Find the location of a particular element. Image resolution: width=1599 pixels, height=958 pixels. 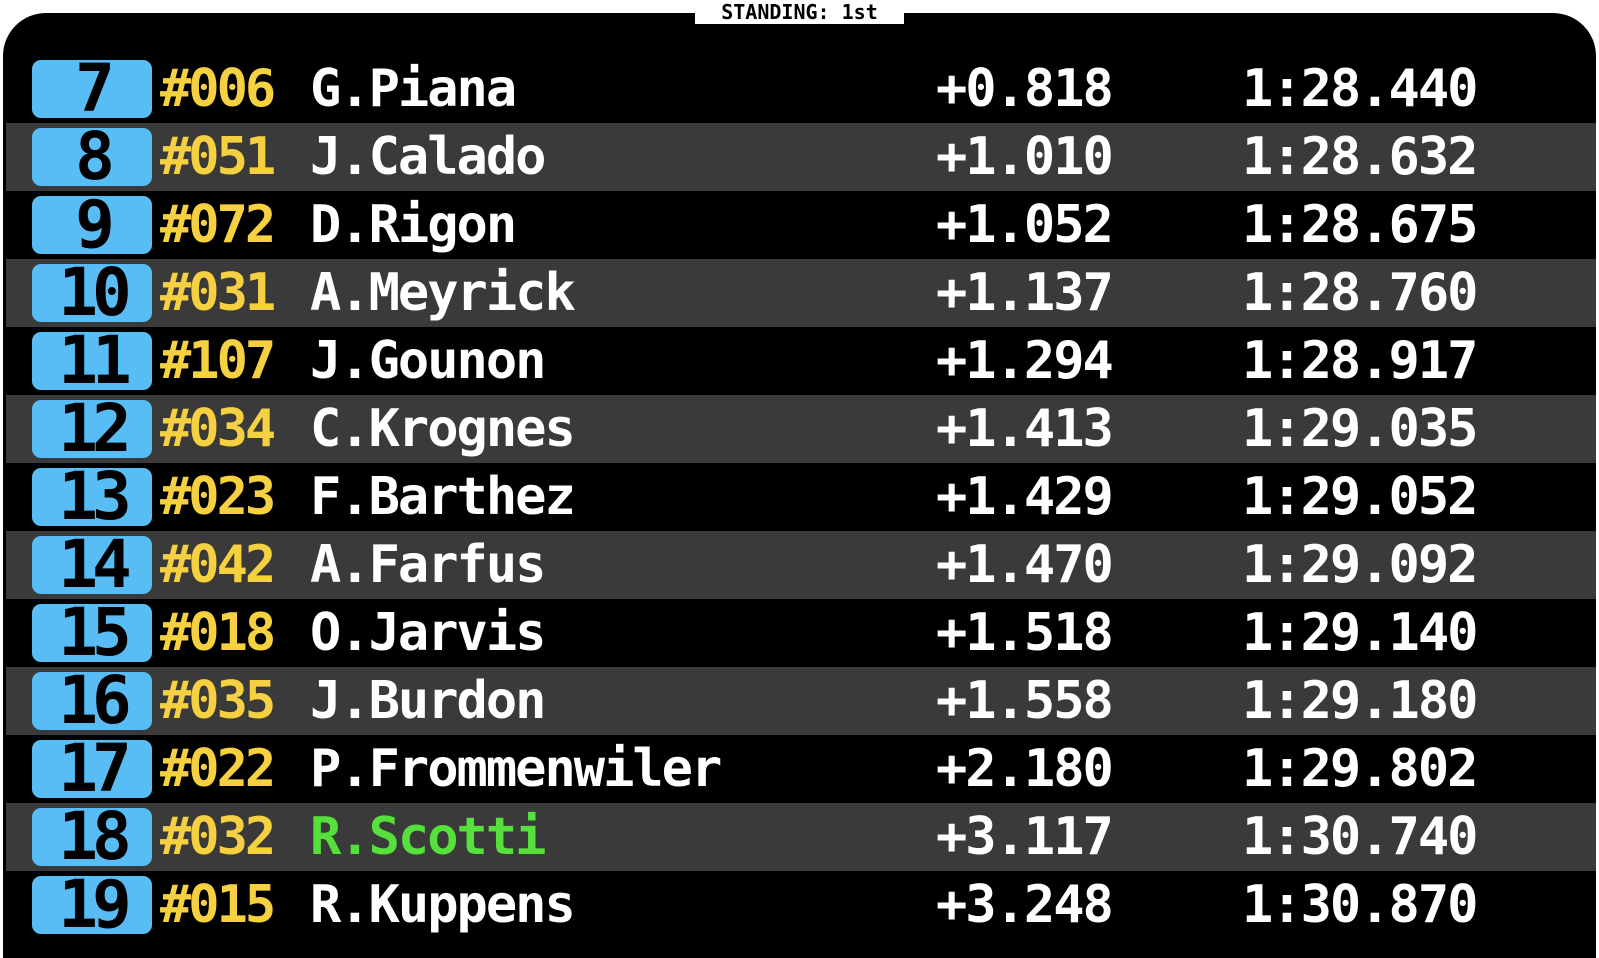

car-number: #072 is located at coordinates (218, 225).